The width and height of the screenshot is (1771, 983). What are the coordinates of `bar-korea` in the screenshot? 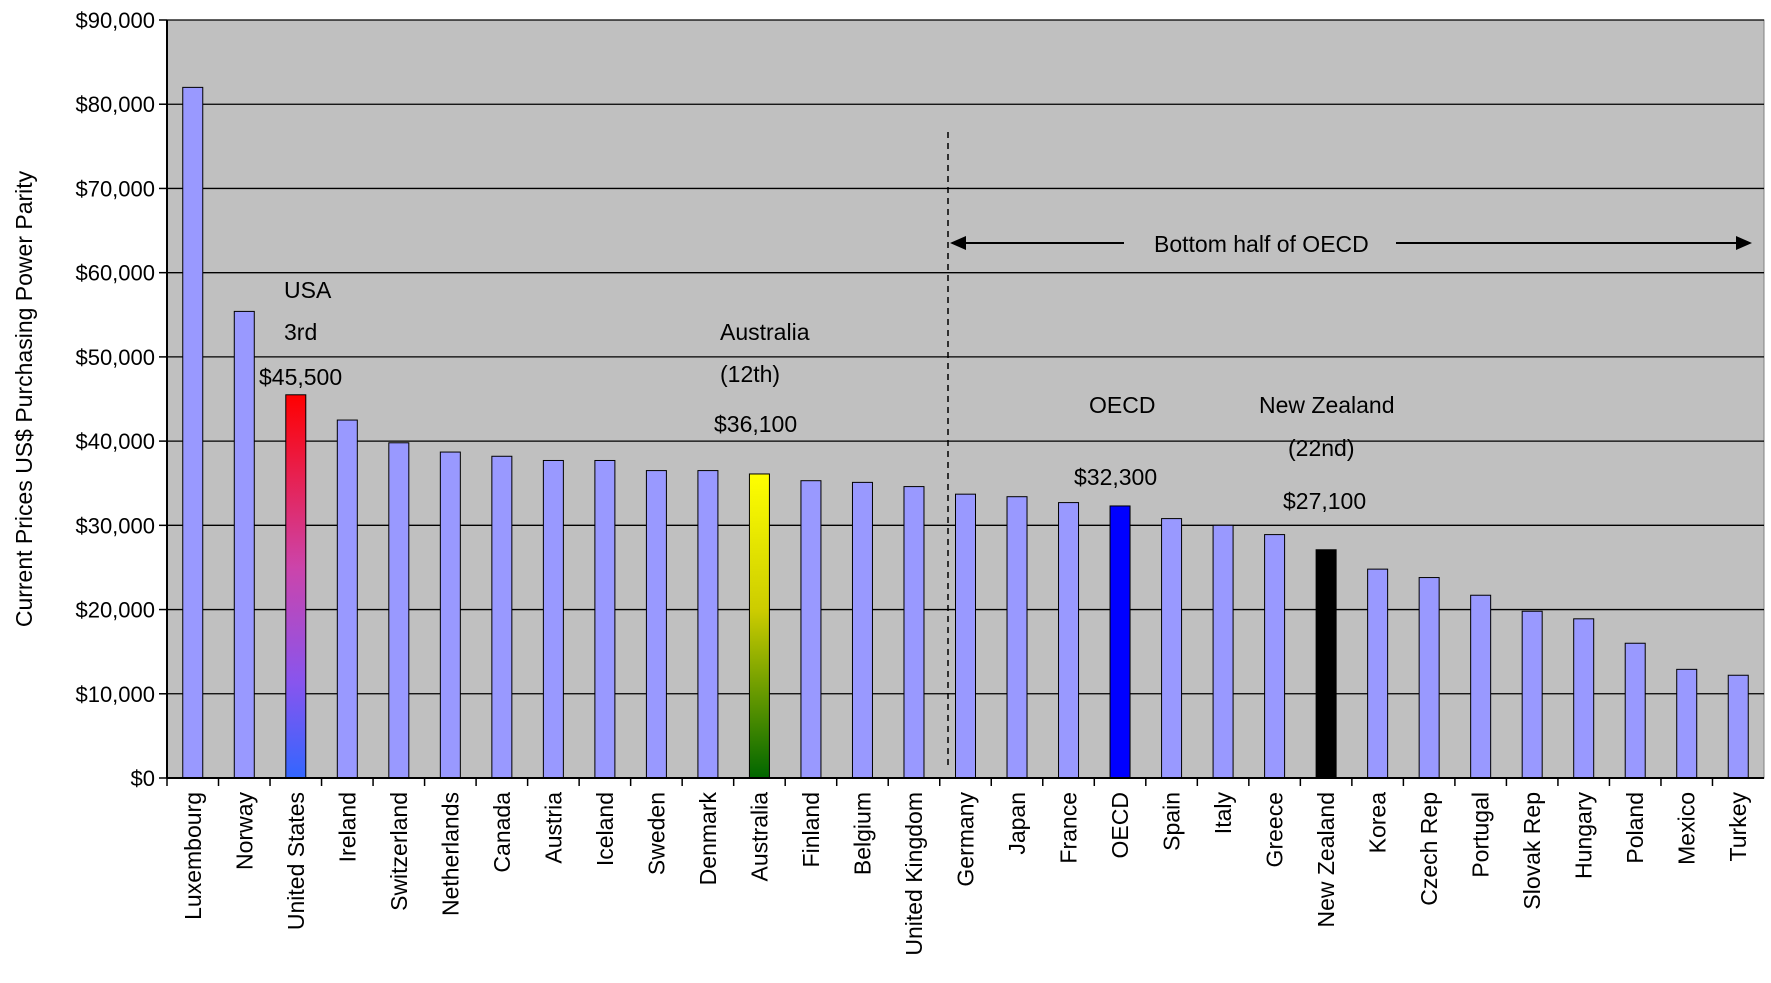 It's located at (1378, 673).